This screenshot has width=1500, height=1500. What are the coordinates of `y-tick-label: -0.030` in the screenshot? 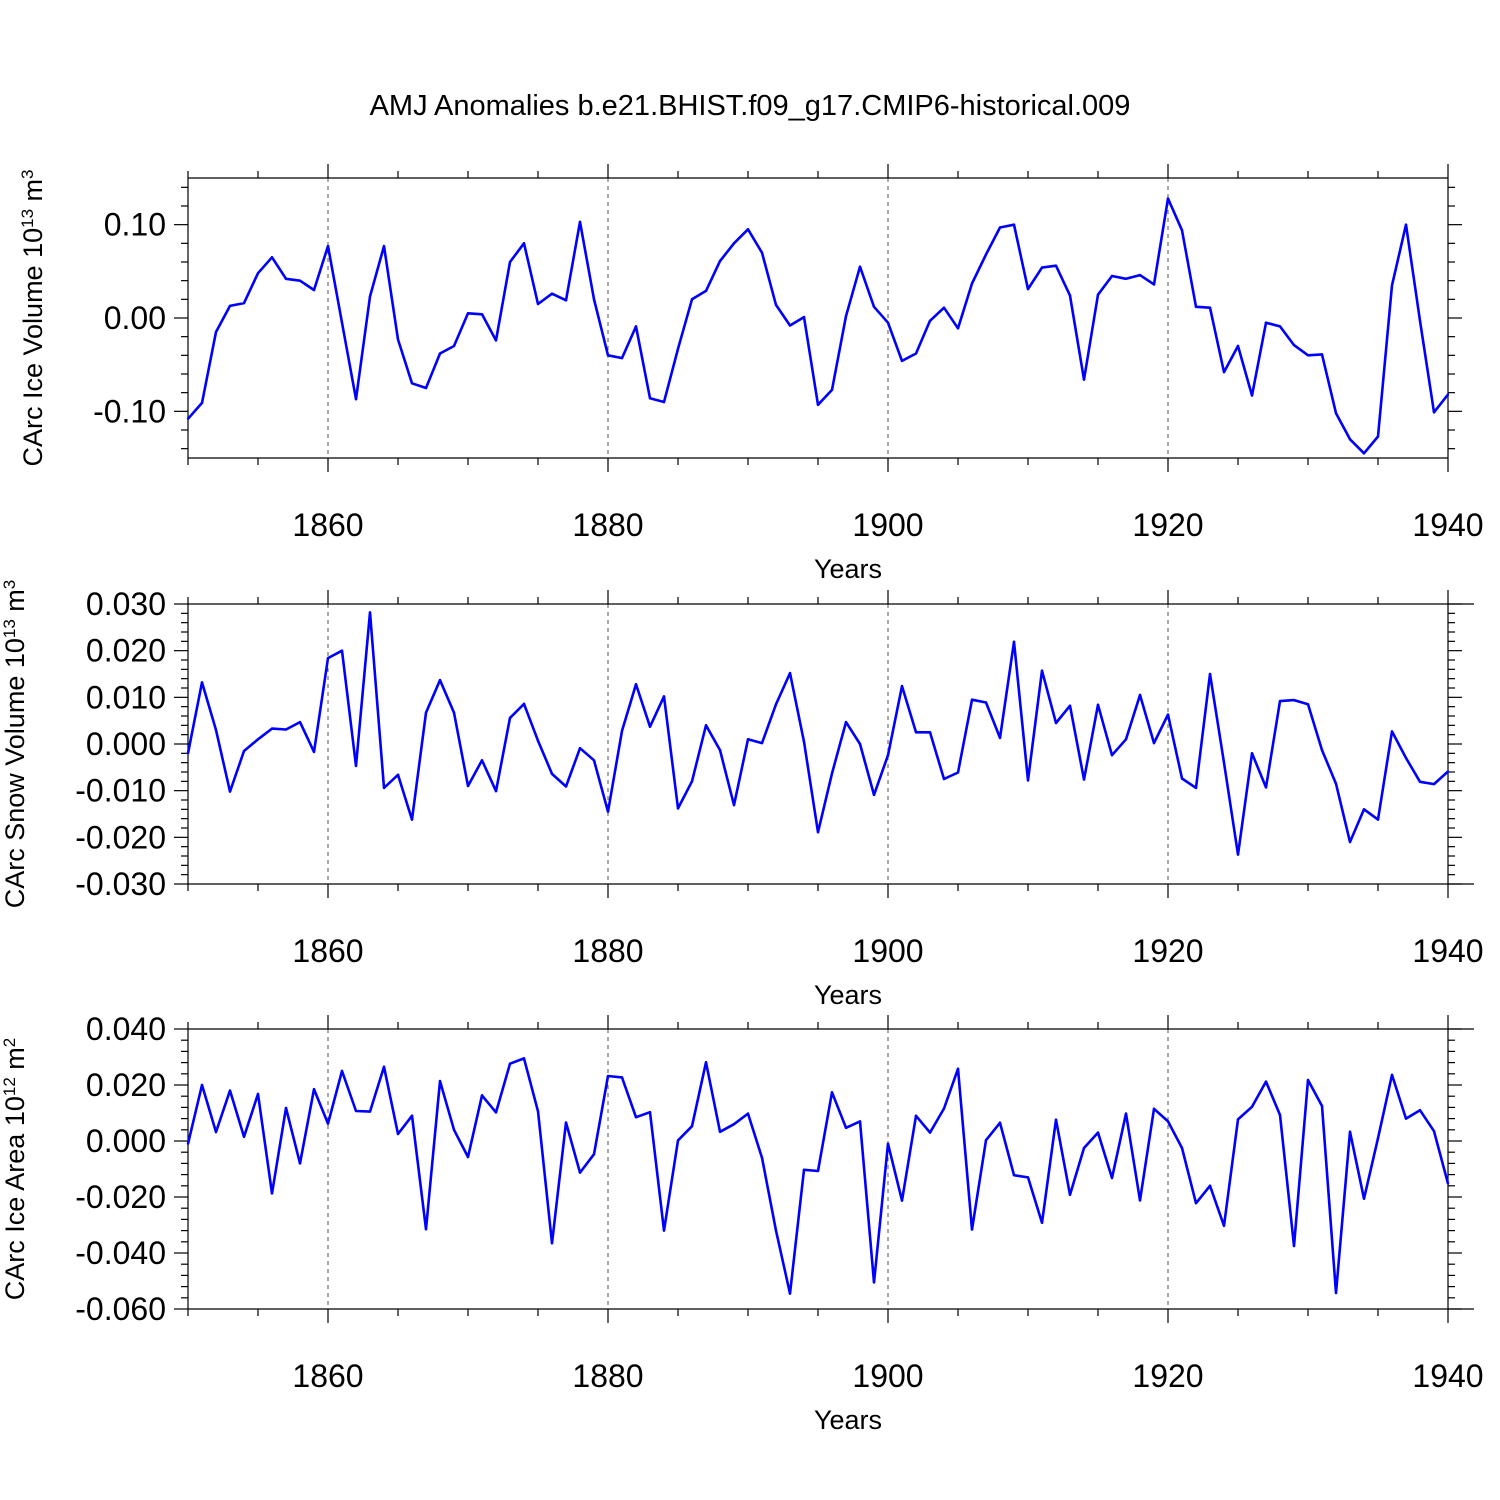 It's located at (120, 884).